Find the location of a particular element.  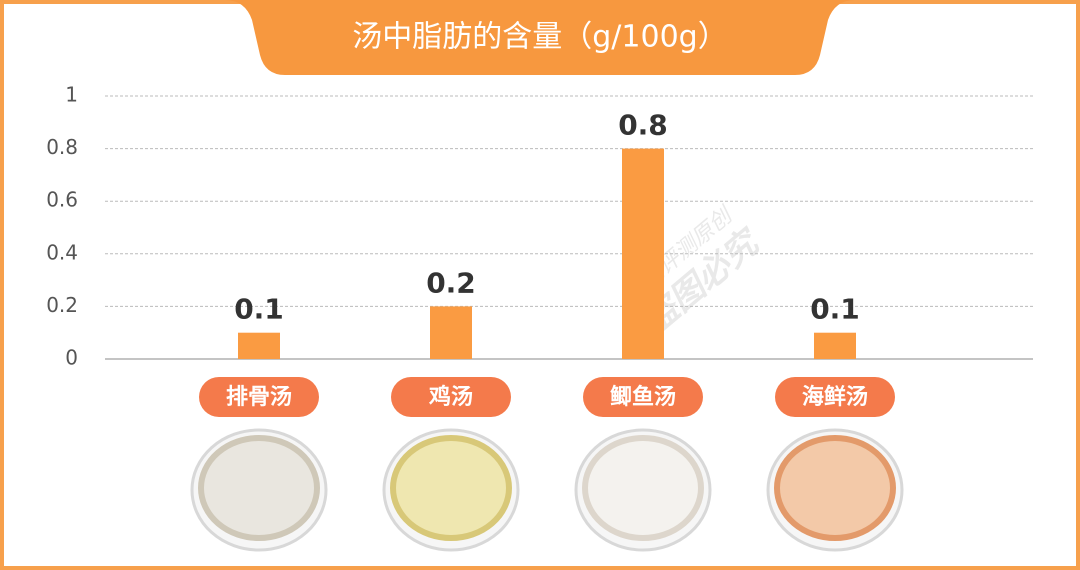

data-label: 0.2 is located at coordinates (451, 282).